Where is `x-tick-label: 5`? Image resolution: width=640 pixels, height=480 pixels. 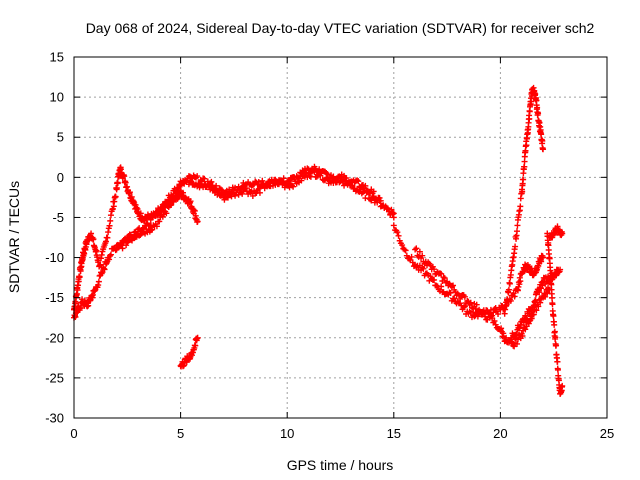
x-tick-label: 5 is located at coordinates (180, 433).